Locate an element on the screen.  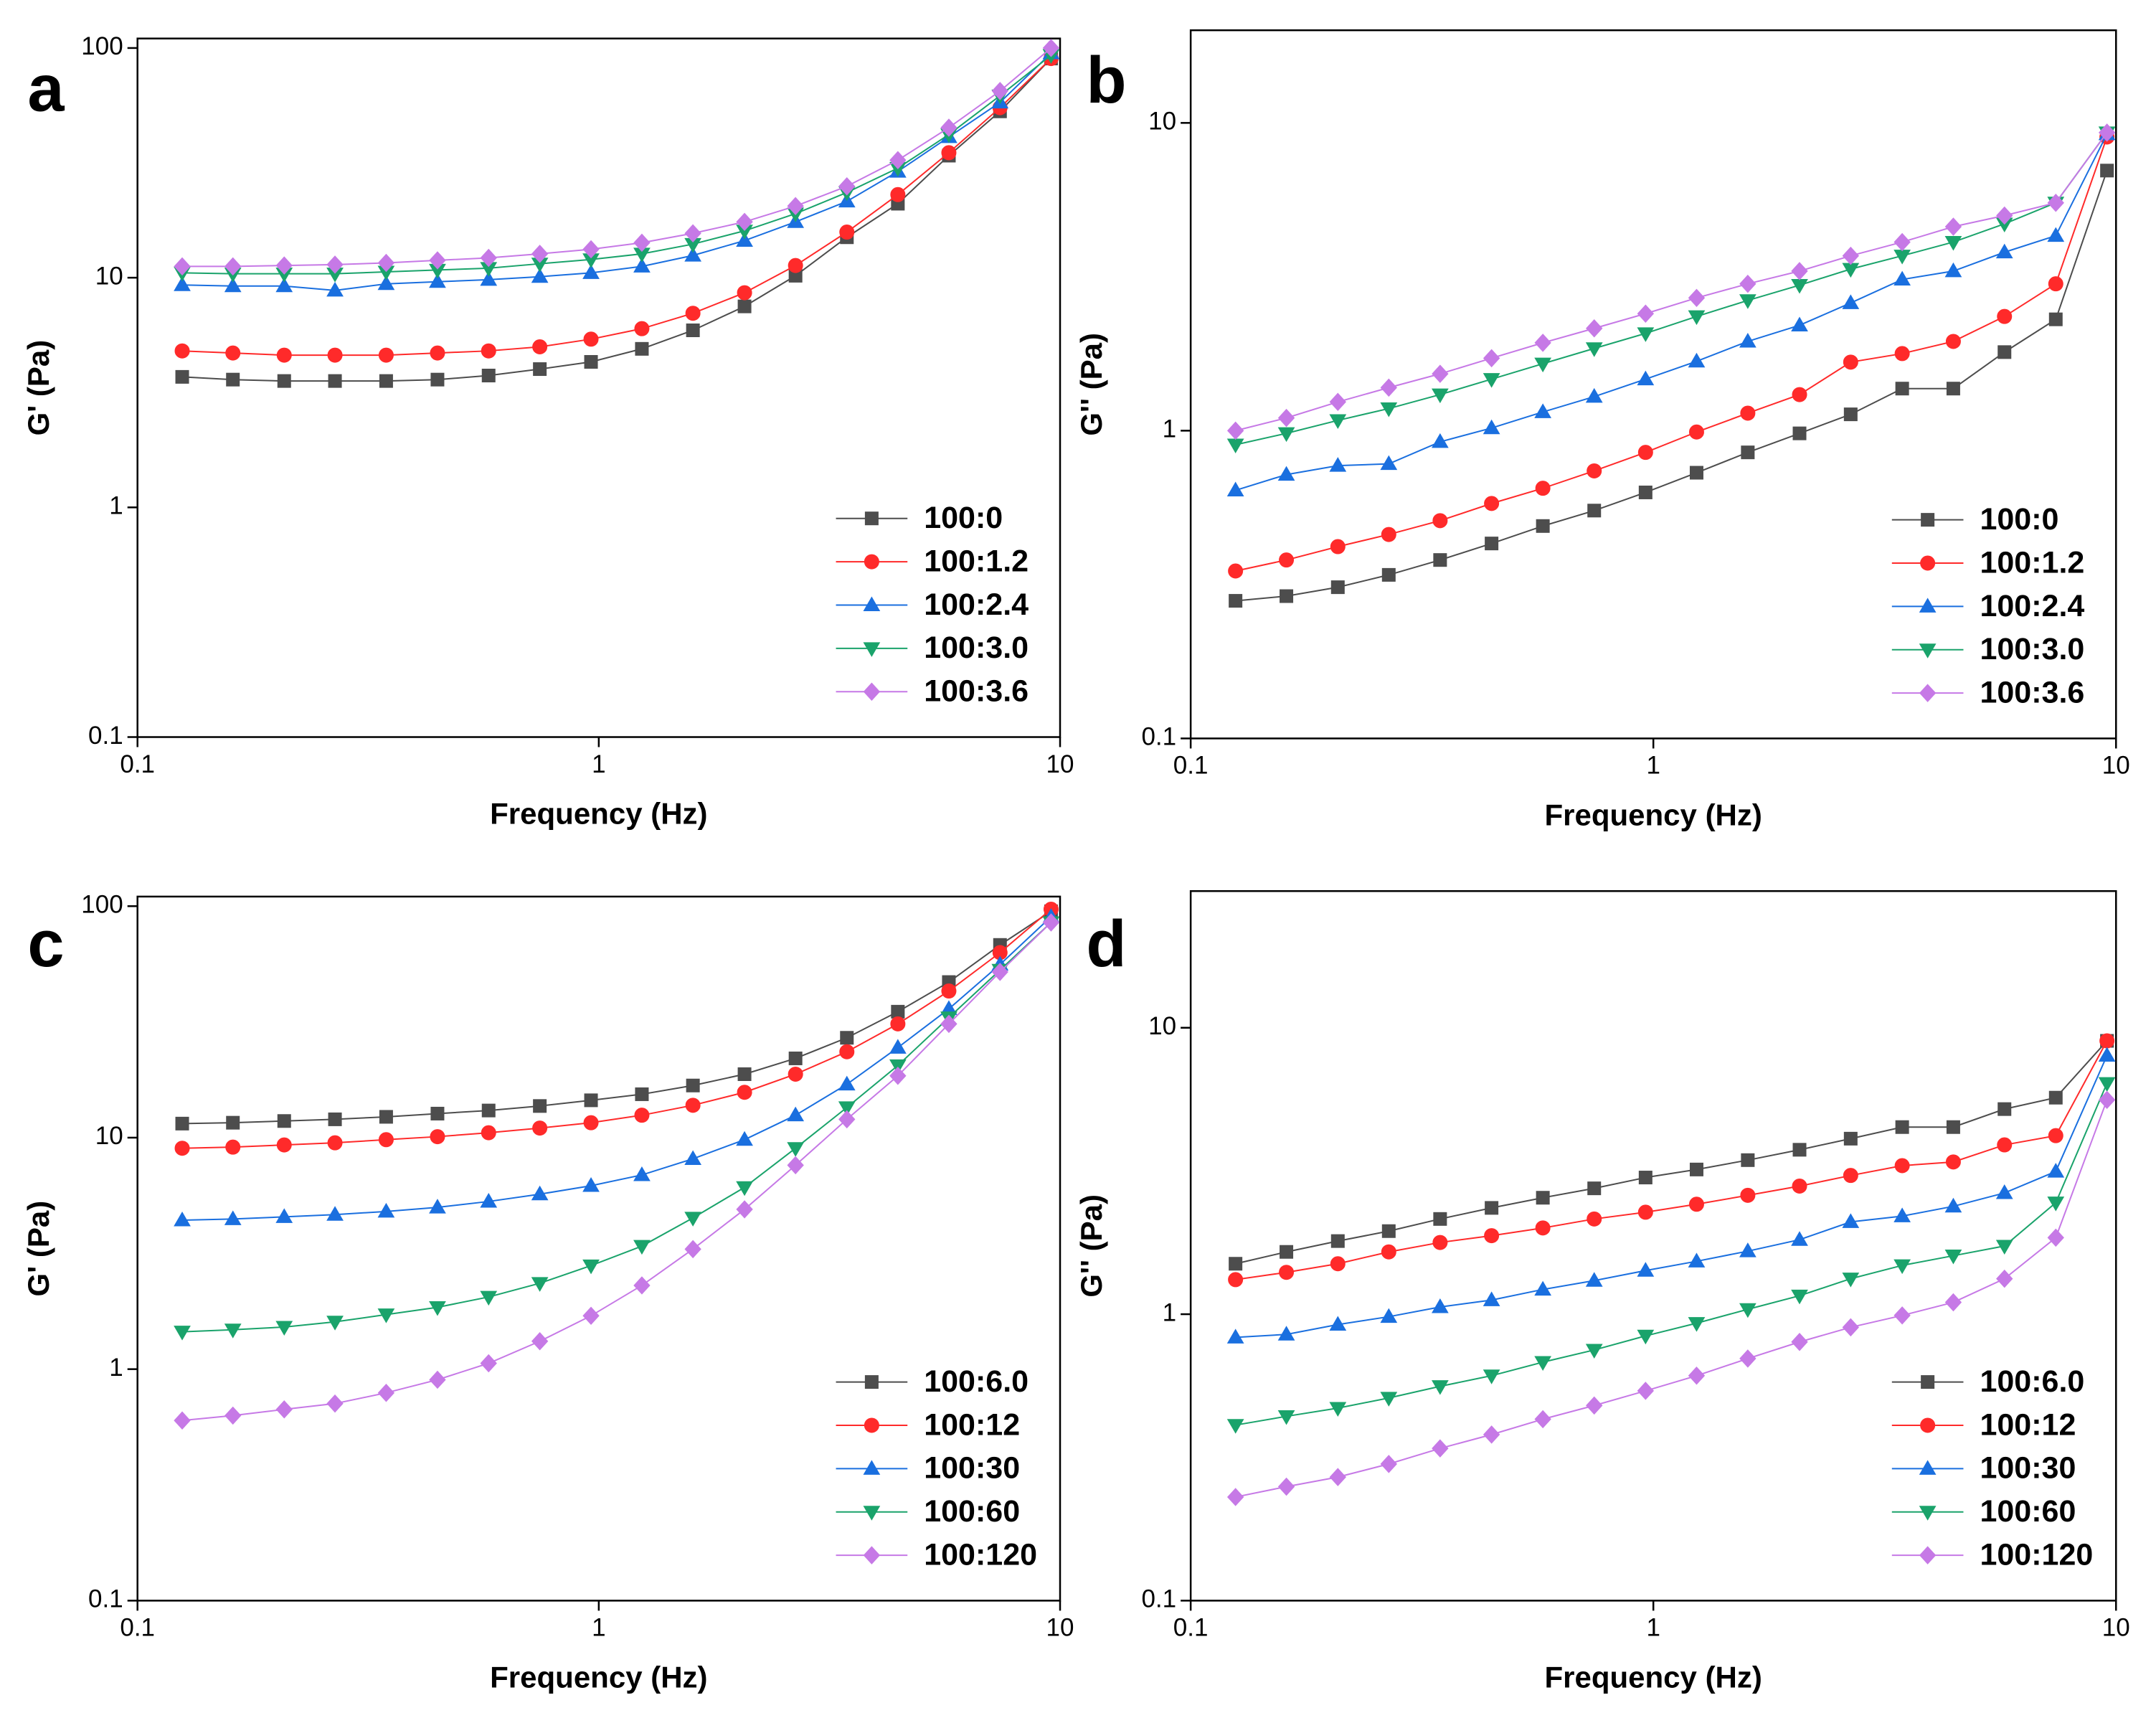
y-tick-label: 1 is located at coordinates (1169, 1312).